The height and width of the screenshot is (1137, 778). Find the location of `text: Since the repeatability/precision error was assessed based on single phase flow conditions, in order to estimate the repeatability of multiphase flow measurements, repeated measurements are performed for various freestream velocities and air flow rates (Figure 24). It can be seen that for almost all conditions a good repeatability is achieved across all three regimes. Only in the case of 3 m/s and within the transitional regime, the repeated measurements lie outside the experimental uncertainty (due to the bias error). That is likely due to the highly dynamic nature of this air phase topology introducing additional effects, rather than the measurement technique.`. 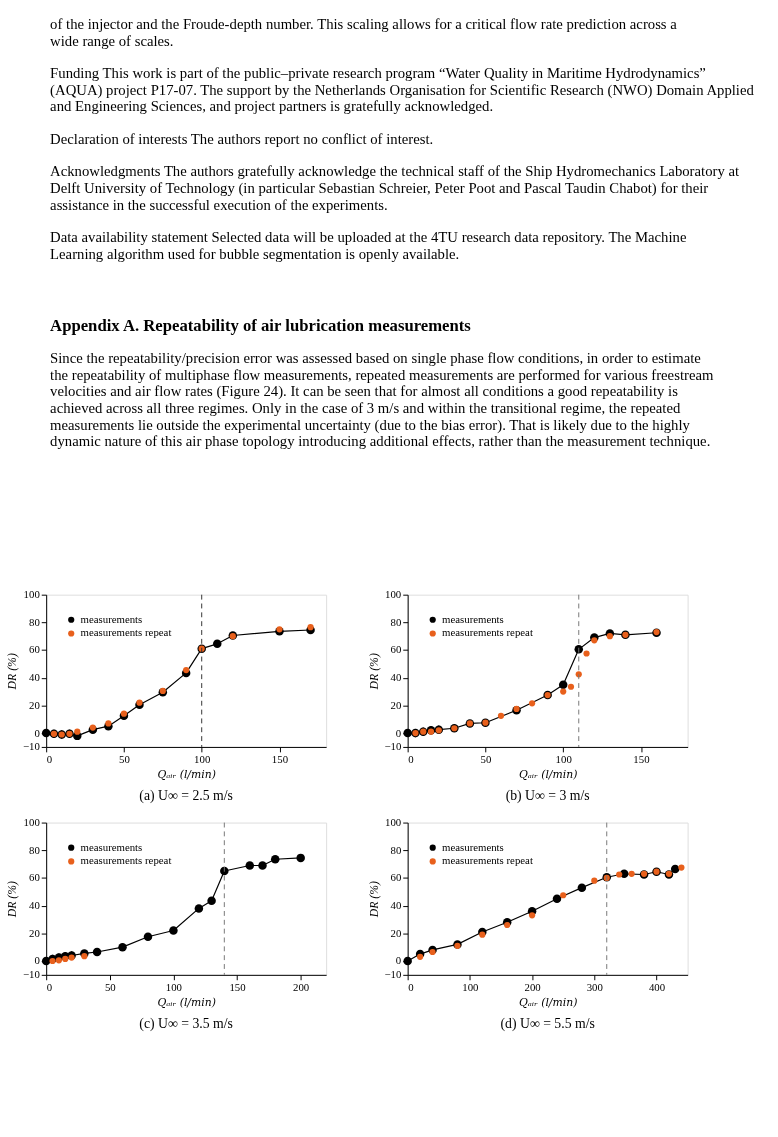

text: Since the repeatability/precision error was assessed based on single phase flow conditions, in order to estimate the repeatability of multiphase flow measurements, repeated measurements are performed for various freestream velocities and air flow rates (Figure 24). It can be seen that for almost all conditions a good repeatability is achieved across all three regimes. Only in the case of 3 m/s and within the transitional regime, the repeated measurements lie outside the experimental uncertainty (due to the bias error). That is likely due to the highly dynamic nature of this air phase topology introducing additional effects, rather than the measurement technique. is located at coordinates (382, 399).